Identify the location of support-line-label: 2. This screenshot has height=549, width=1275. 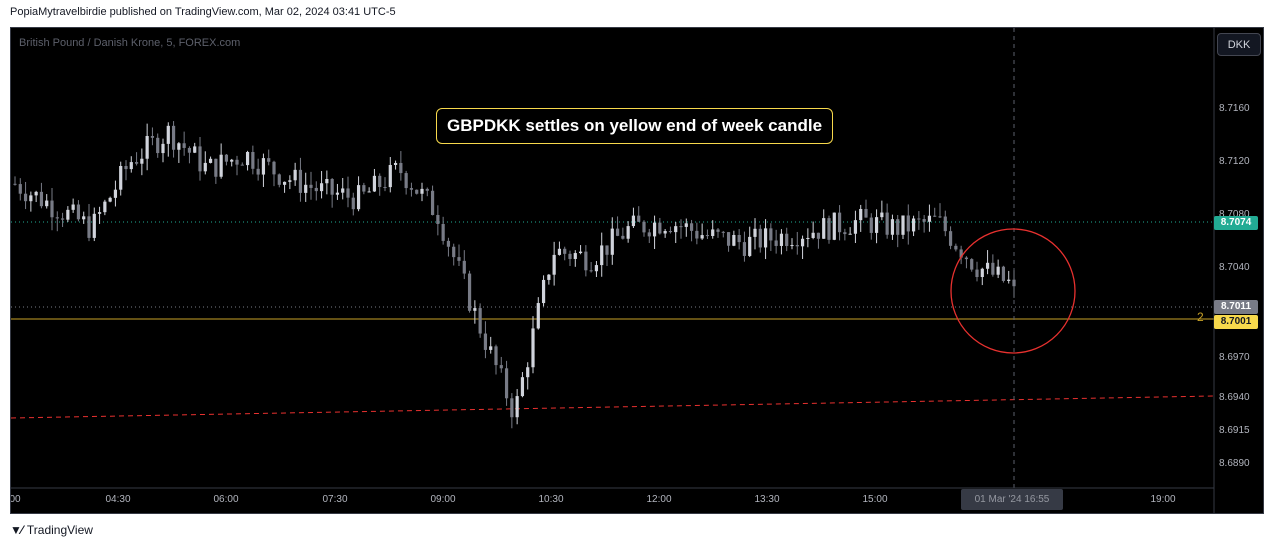
(1200, 317).